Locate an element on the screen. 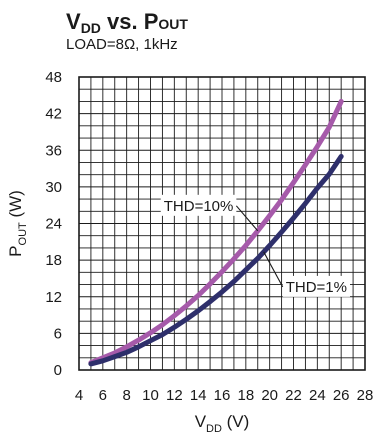 The width and height of the screenshot is (388, 440). annotation-1: THD=10% is located at coordinates (209, 213).